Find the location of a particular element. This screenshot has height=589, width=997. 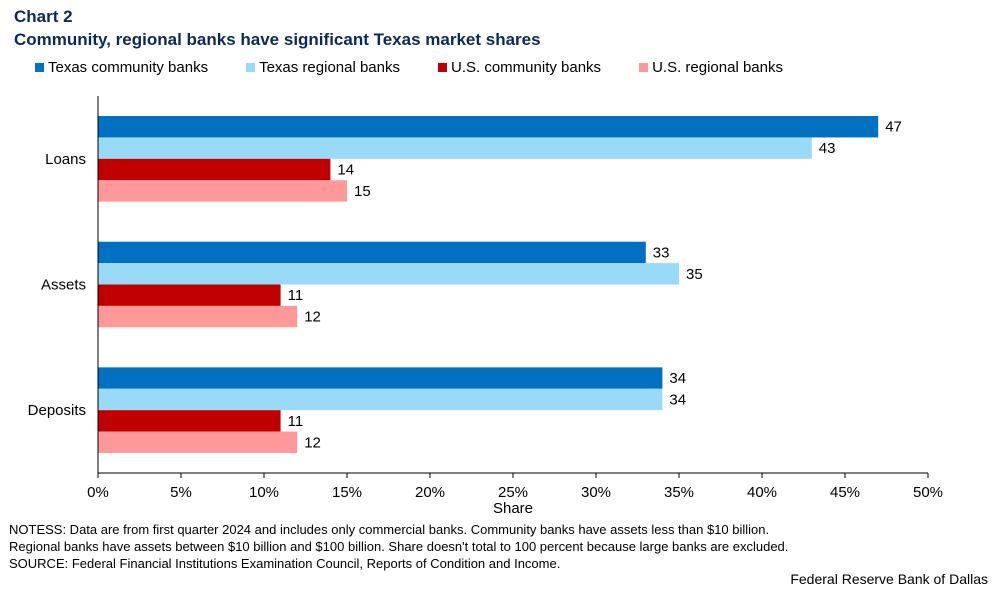

legend-label: Texas community banks is located at coordinates (128, 67).